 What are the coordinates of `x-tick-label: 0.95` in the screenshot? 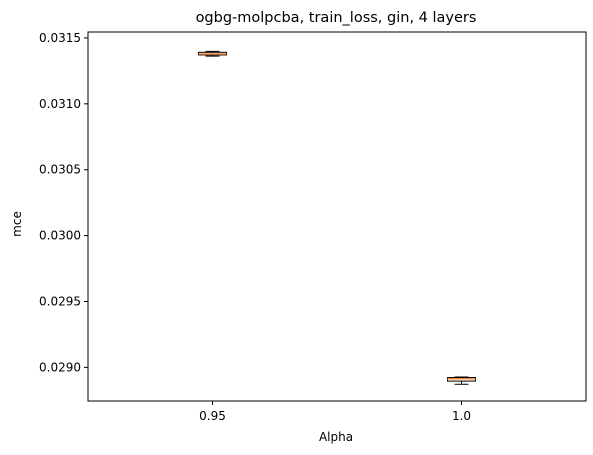 It's located at (212, 416).